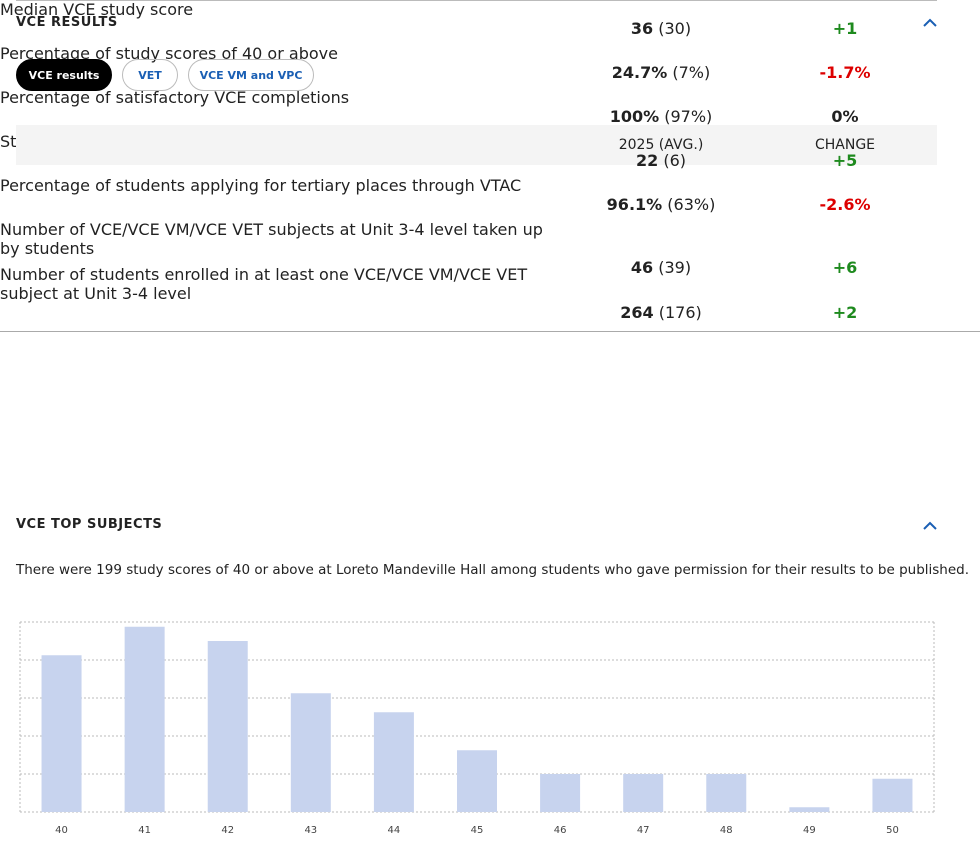  I want to click on value: 24.7%, so click(639, 72).